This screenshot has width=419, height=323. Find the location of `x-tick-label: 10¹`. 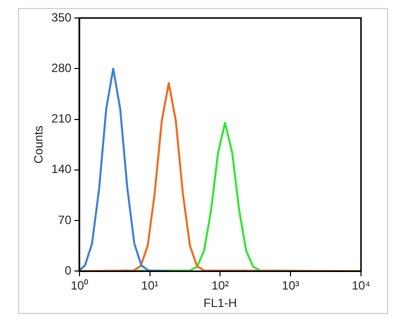

x-tick-label: 10¹ is located at coordinates (149, 285).